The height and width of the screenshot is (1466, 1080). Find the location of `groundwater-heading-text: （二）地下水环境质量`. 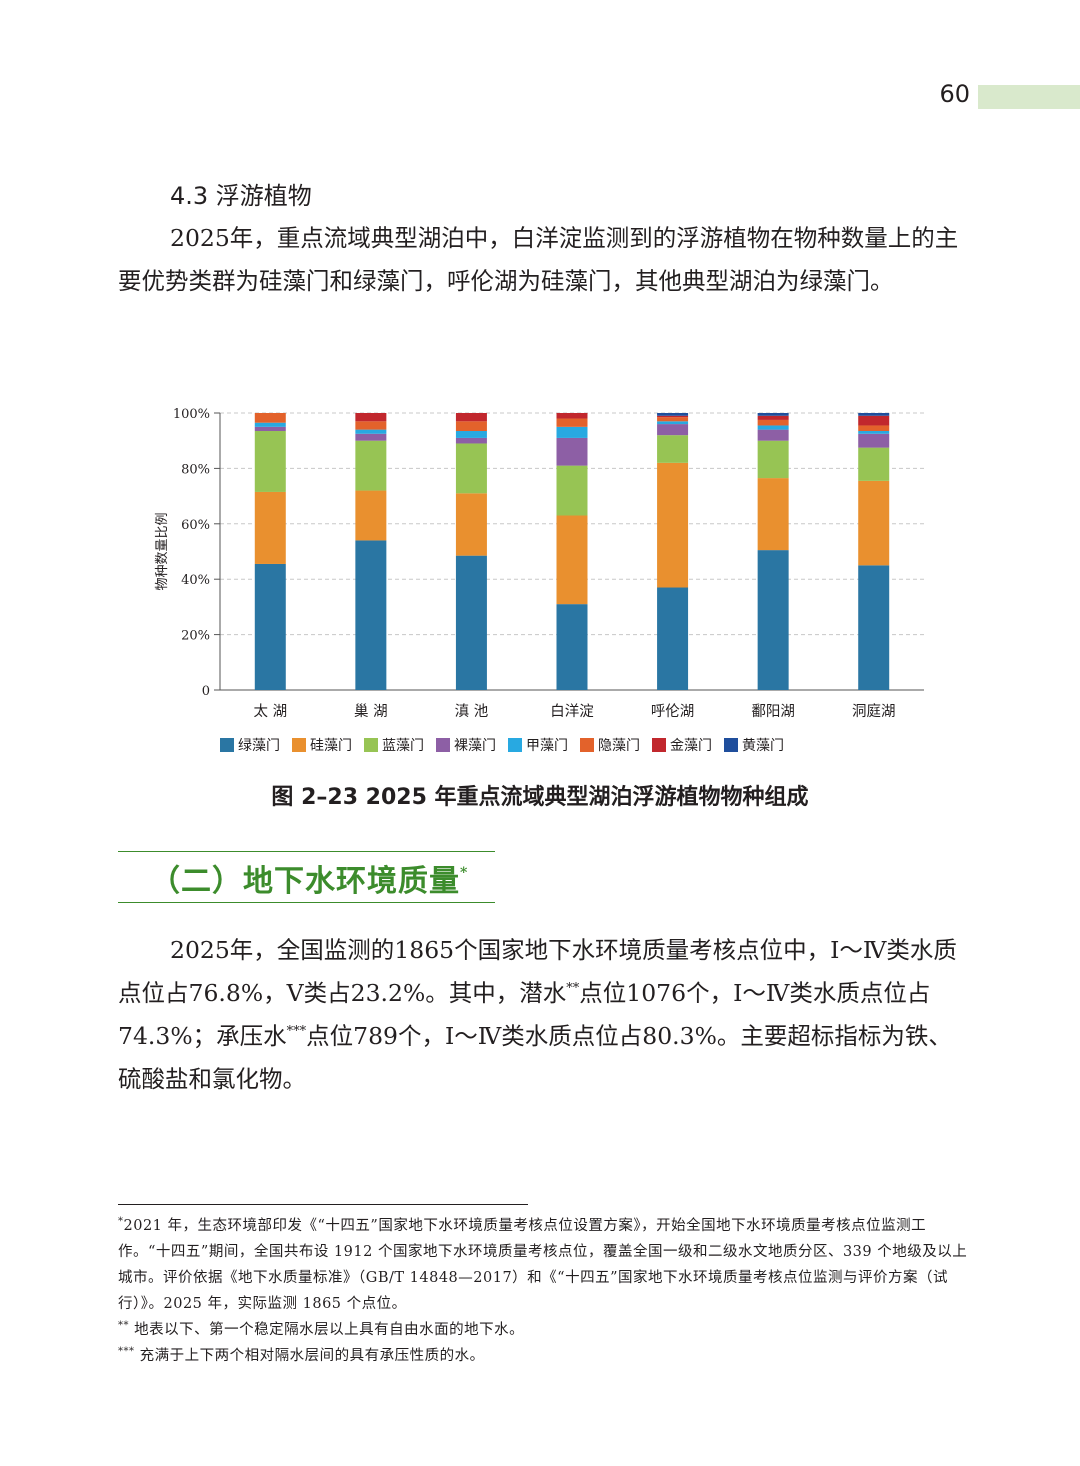

groundwater-heading-text: （二）地下水环境质量 is located at coordinates (305, 881).